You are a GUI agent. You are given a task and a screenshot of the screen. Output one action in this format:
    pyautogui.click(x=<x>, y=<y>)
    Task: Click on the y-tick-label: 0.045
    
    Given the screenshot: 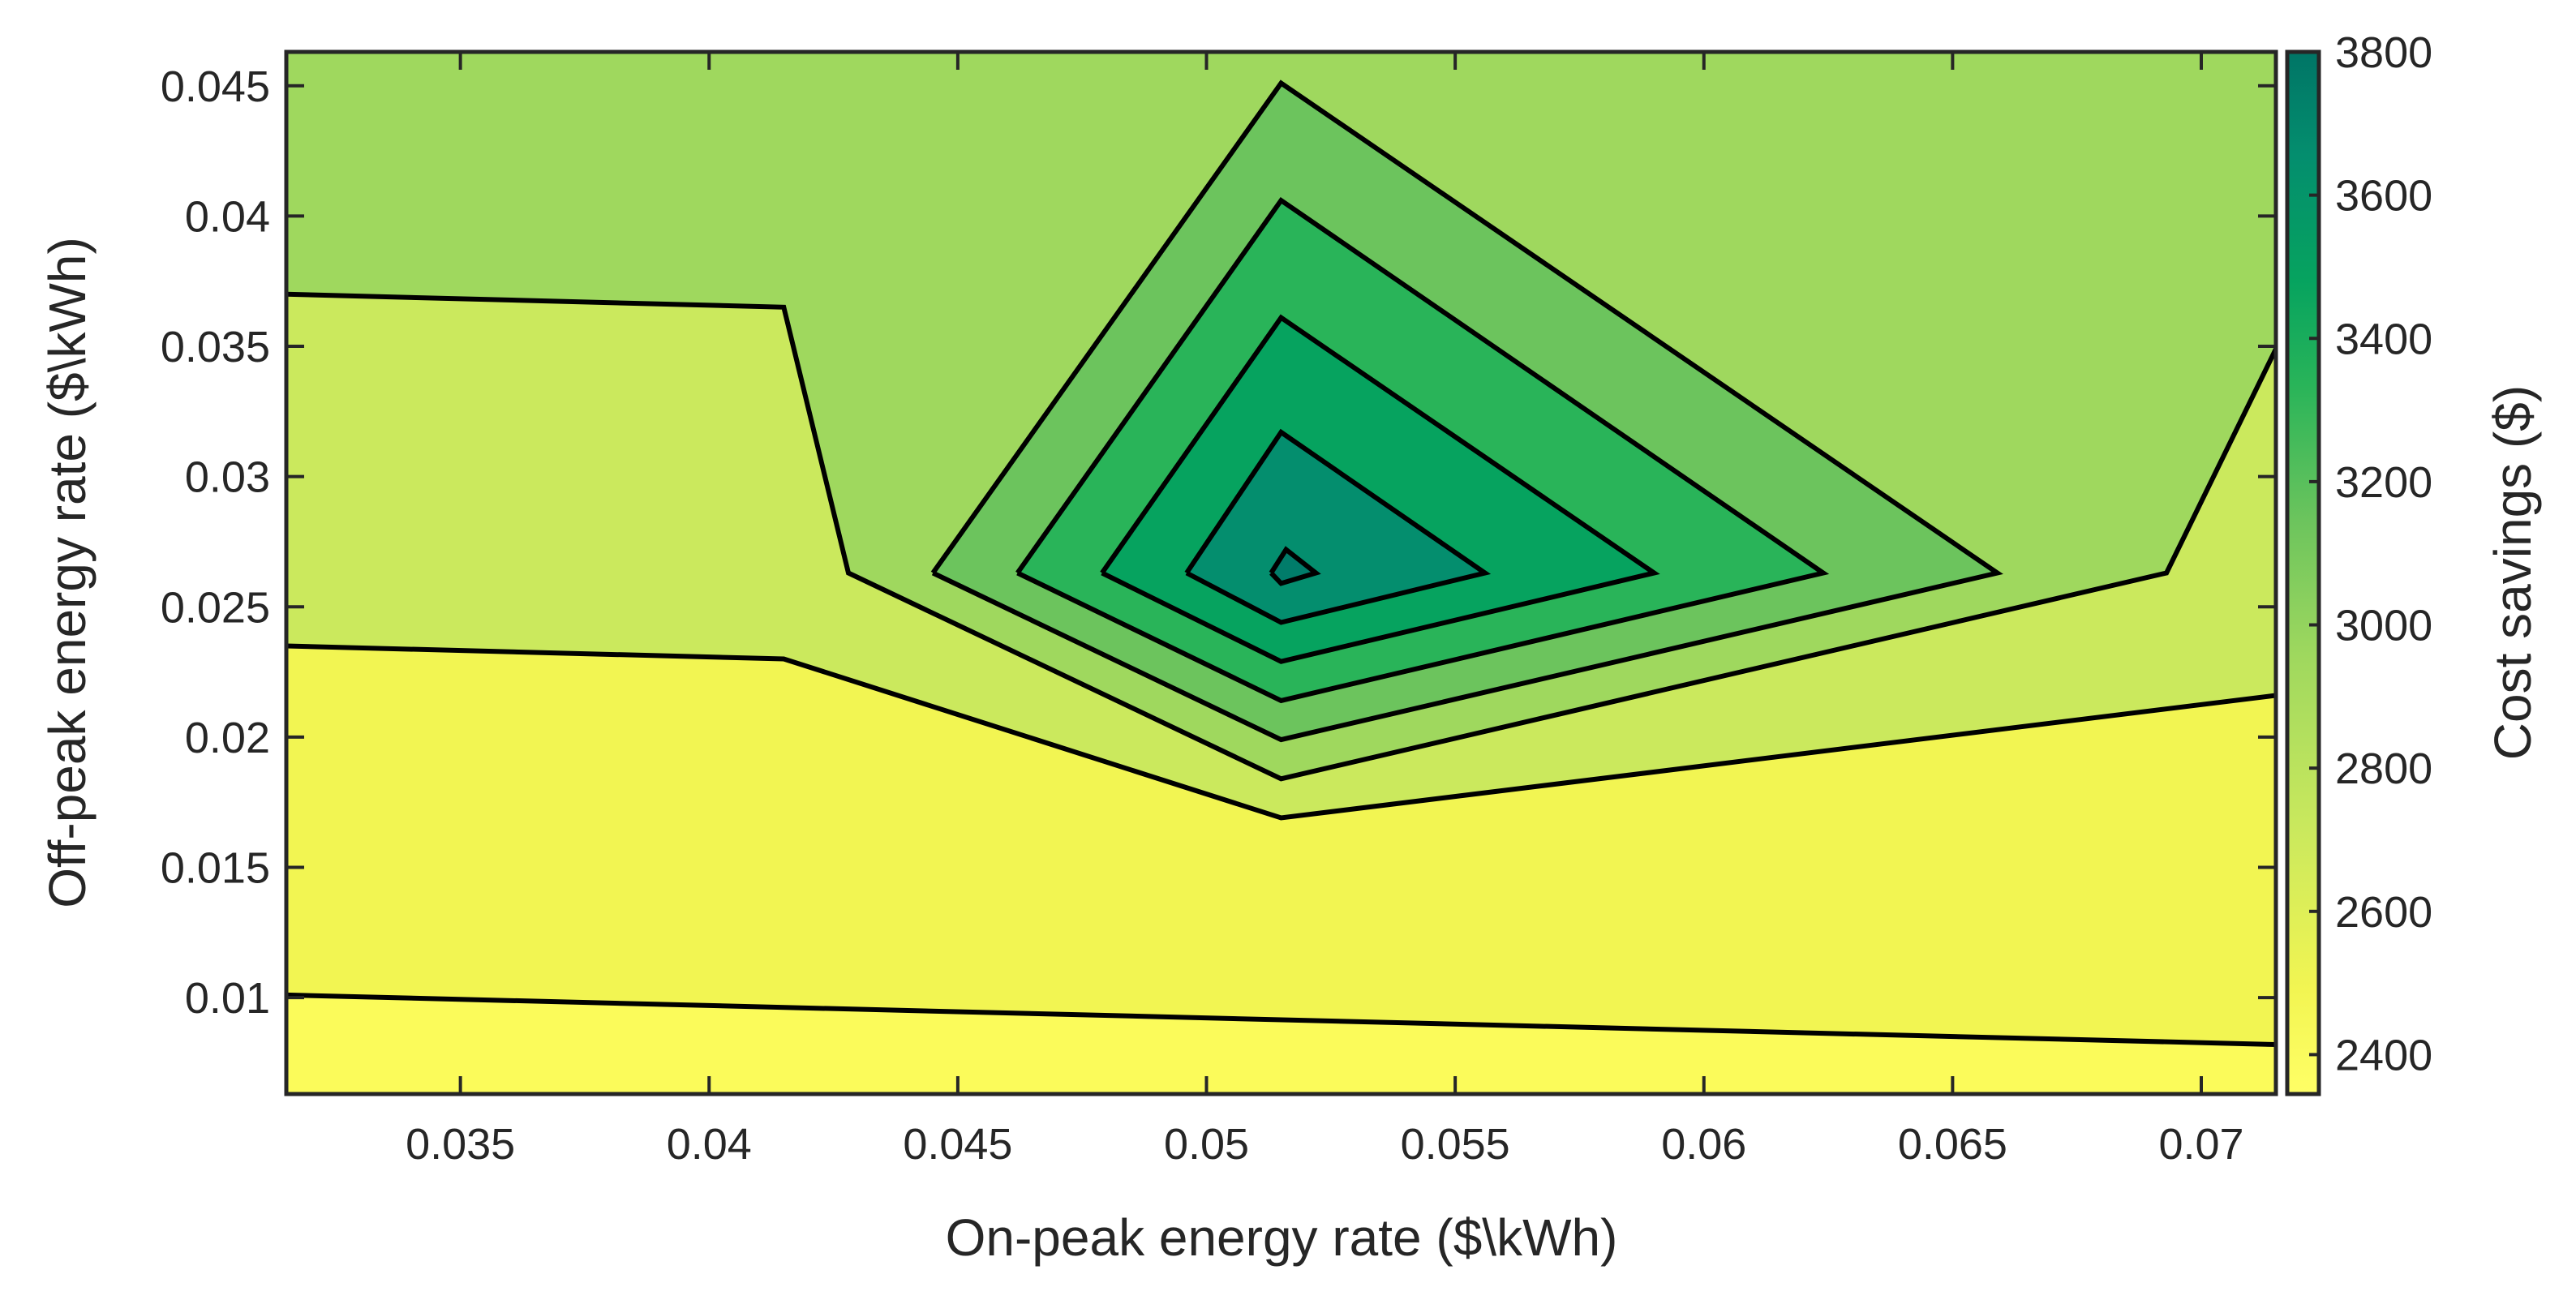 What is the action you would take?
    pyautogui.click(x=216, y=87)
    